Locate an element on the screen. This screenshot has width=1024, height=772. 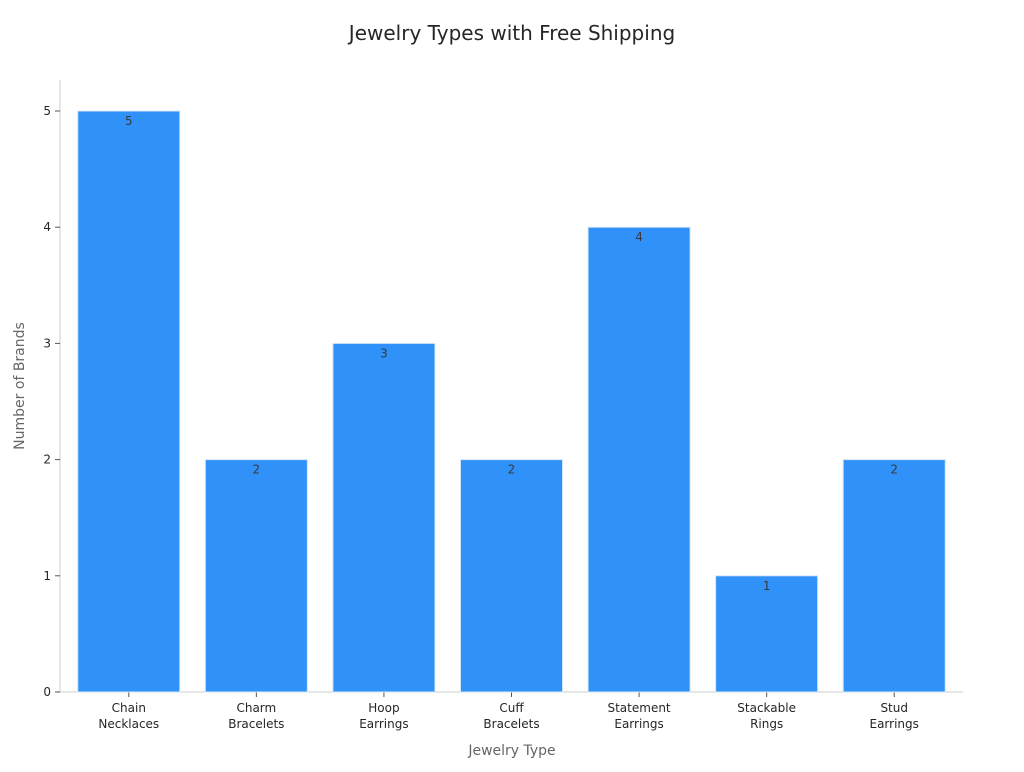
y-tick-label: 1 is located at coordinates (47, 576).